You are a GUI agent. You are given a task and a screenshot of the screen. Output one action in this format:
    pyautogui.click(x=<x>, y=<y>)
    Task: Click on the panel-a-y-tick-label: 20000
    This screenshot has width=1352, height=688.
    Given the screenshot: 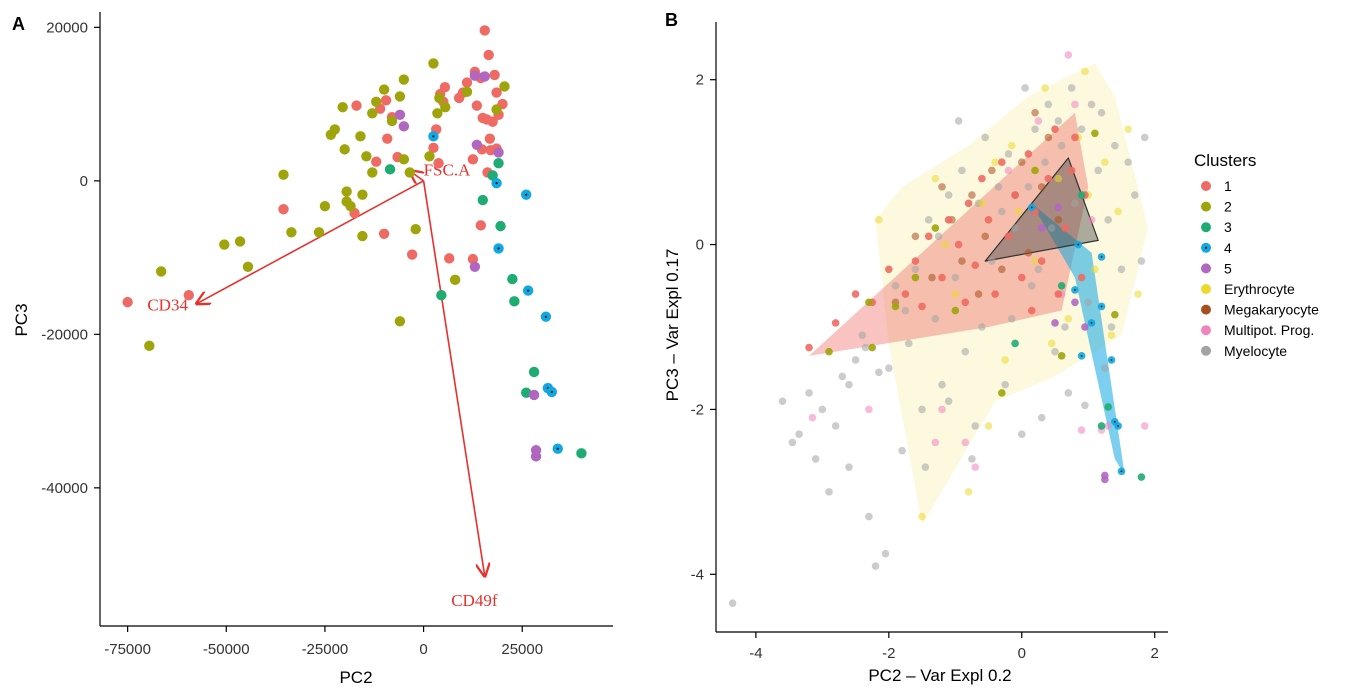 What is the action you would take?
    pyautogui.click(x=67, y=27)
    